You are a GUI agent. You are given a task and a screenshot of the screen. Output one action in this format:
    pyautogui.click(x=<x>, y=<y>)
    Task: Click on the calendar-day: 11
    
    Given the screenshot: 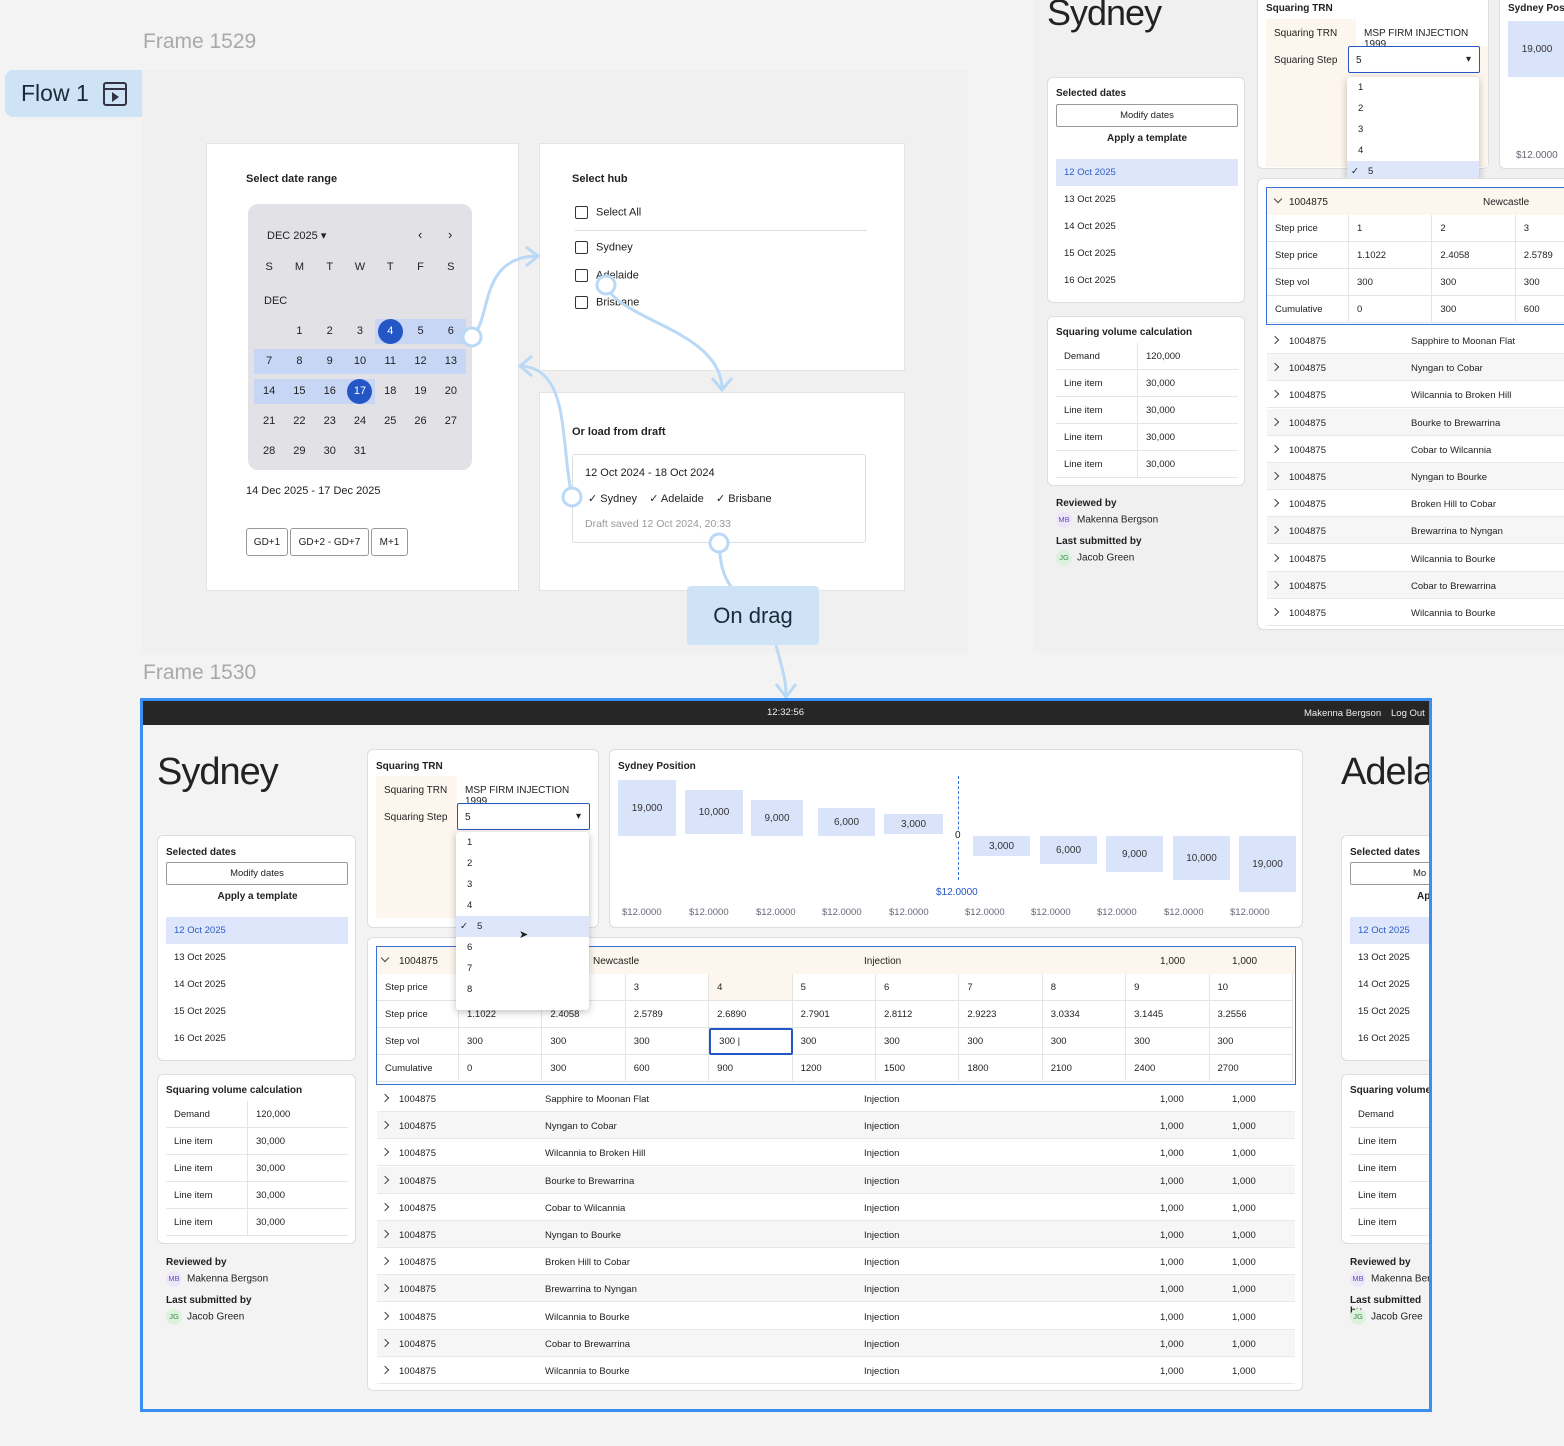 What is the action you would take?
    pyautogui.click(x=390, y=361)
    